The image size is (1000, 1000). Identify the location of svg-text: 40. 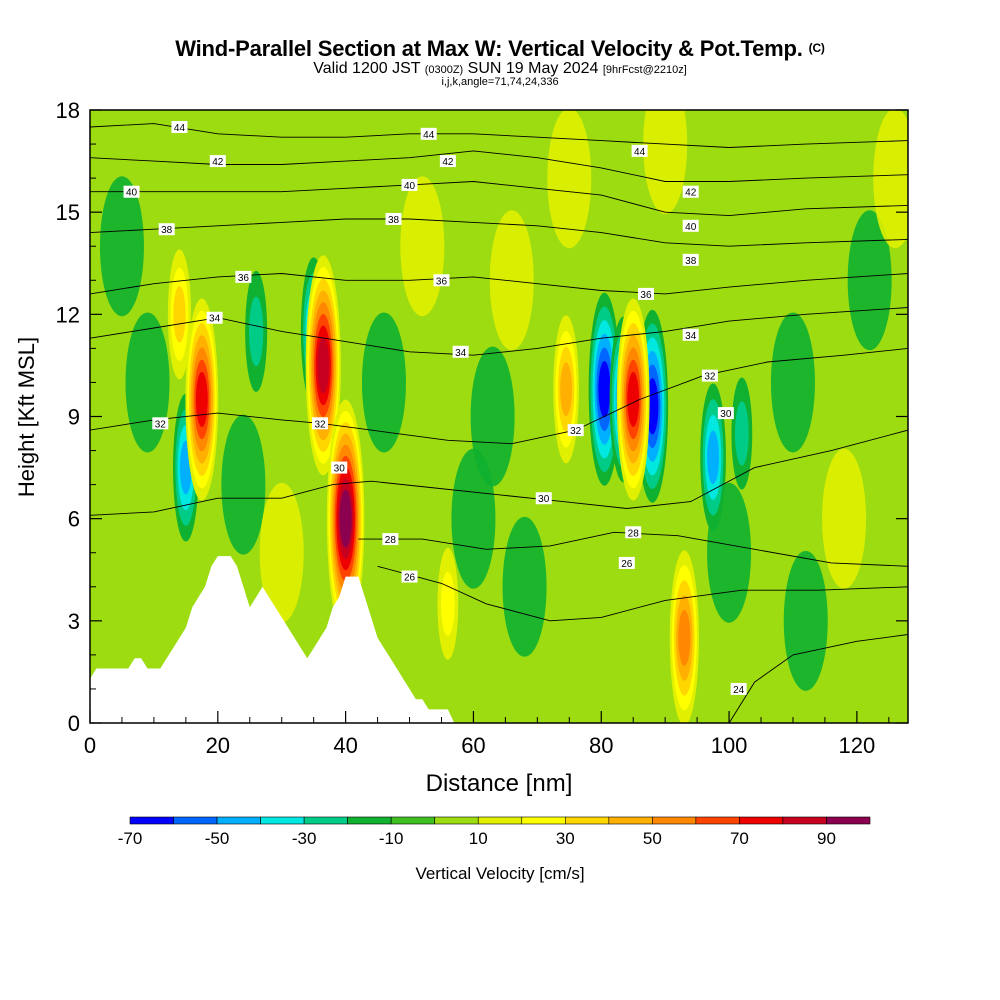
(691, 227).